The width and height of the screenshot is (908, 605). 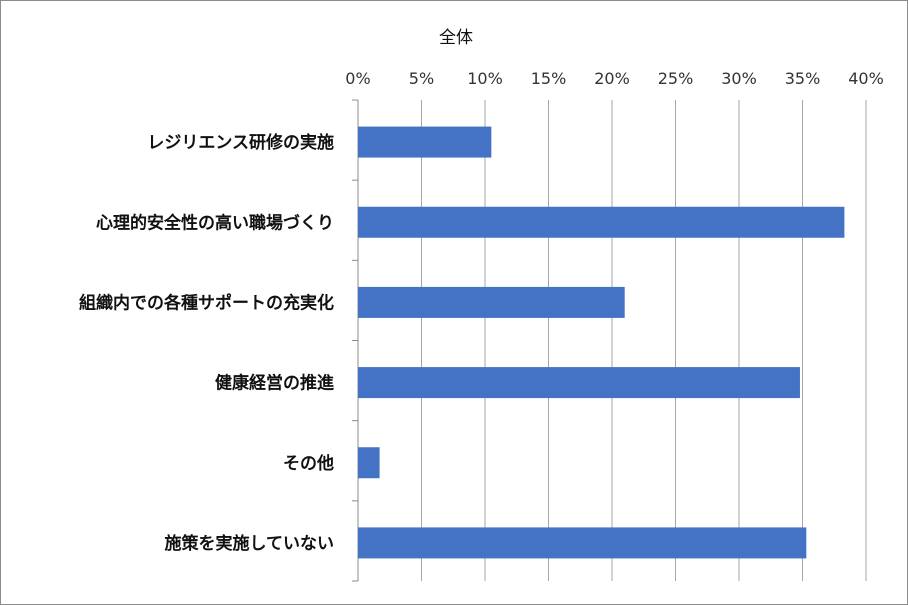 I want to click on x-tick-label: 15%, so click(x=549, y=78).